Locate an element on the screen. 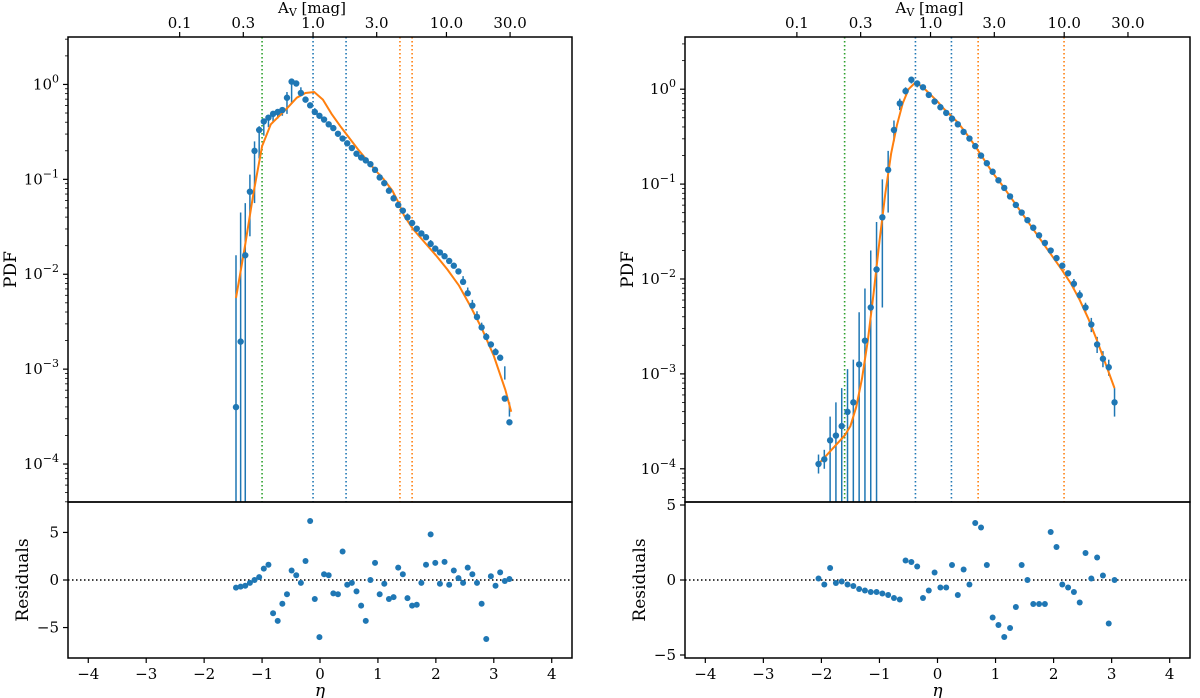 The width and height of the screenshot is (1200, 698). resid-y-tick-label: −5 is located at coordinates (665, 655).